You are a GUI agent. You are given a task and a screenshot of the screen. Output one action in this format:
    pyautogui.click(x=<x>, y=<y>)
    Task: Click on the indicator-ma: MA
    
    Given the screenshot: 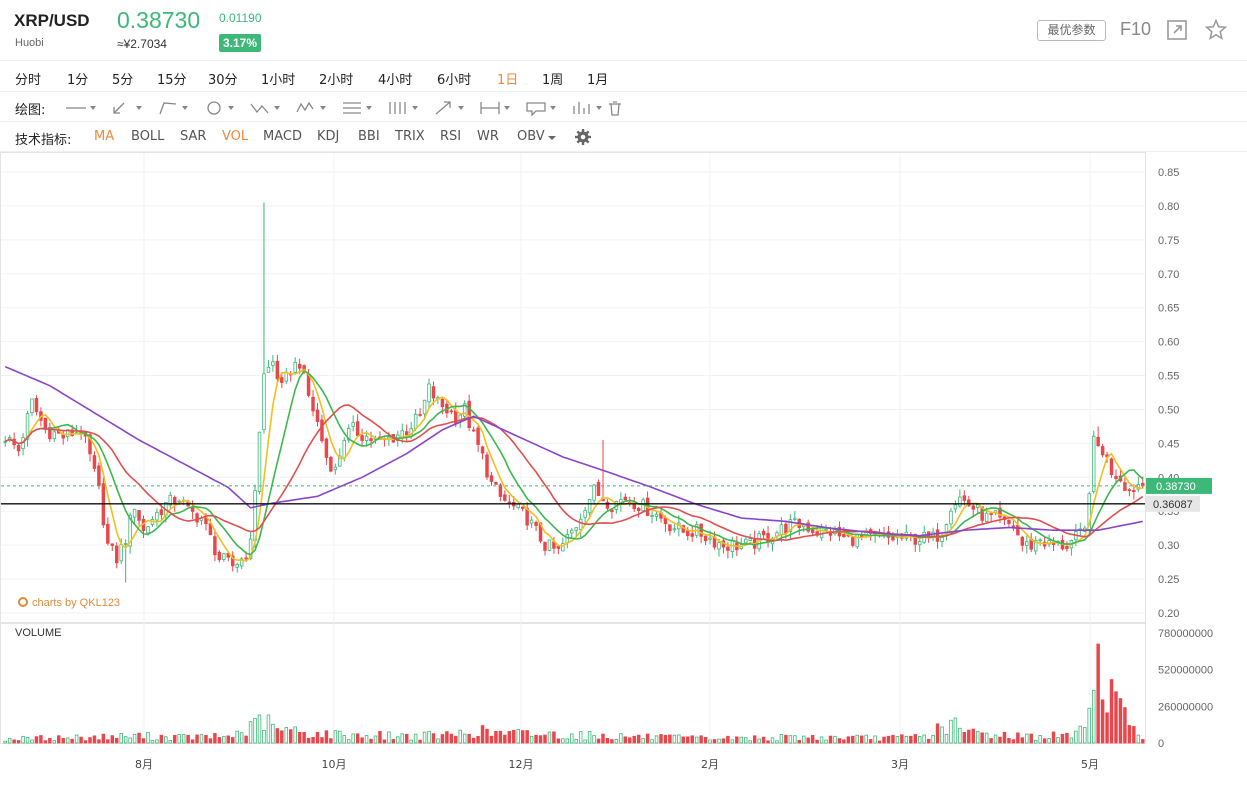 What is the action you would take?
    pyautogui.click(x=104, y=136)
    